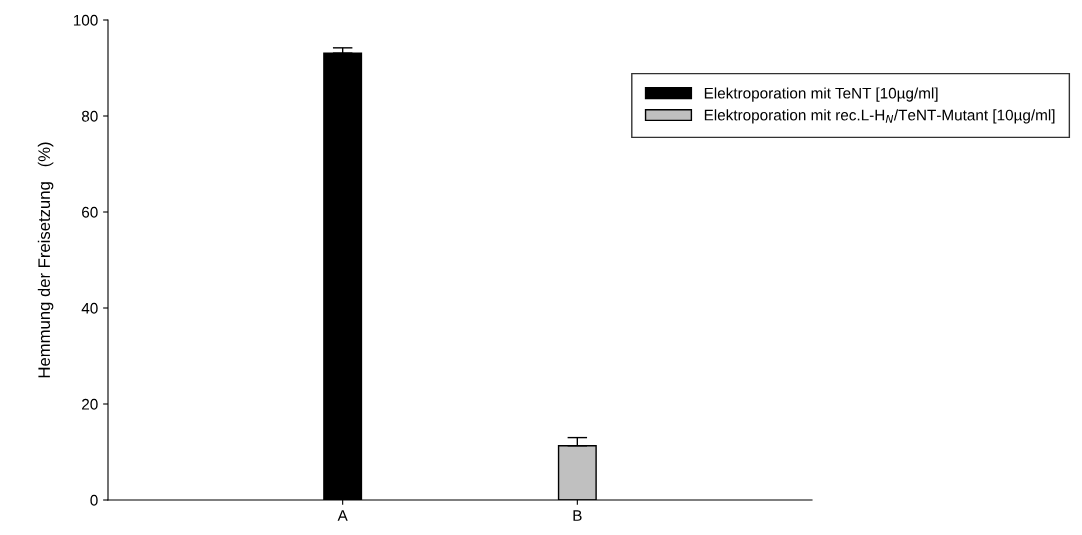  Describe the element at coordinates (879, 116) in the screenshot. I see `legend-label: Elektroporation mit rec.L-H$_{N}$/TeNT-Mutant [10µg/ml]` at that location.